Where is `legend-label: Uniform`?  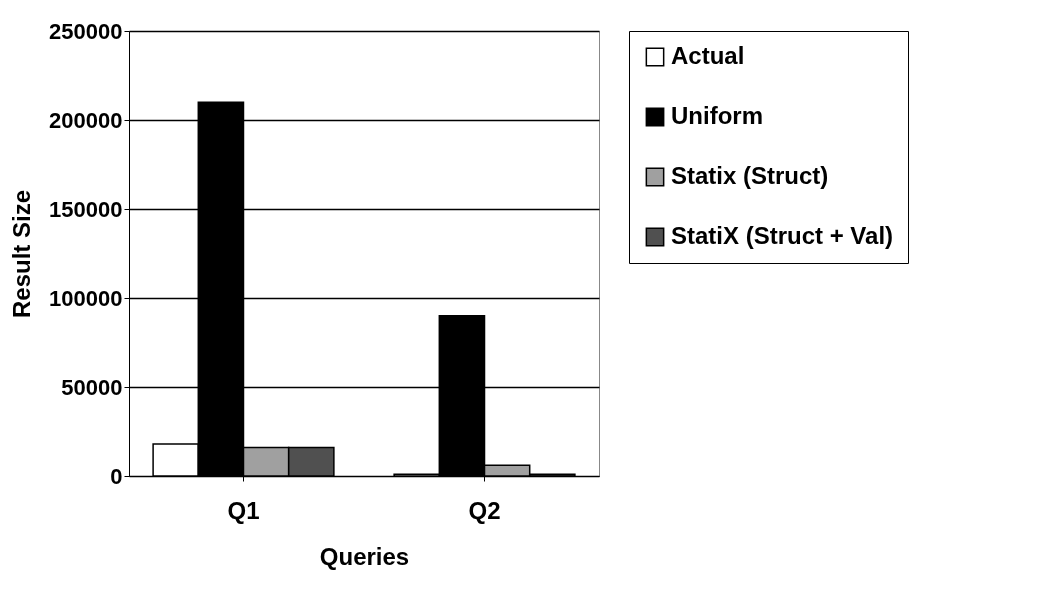
legend-label: Uniform is located at coordinates (717, 115).